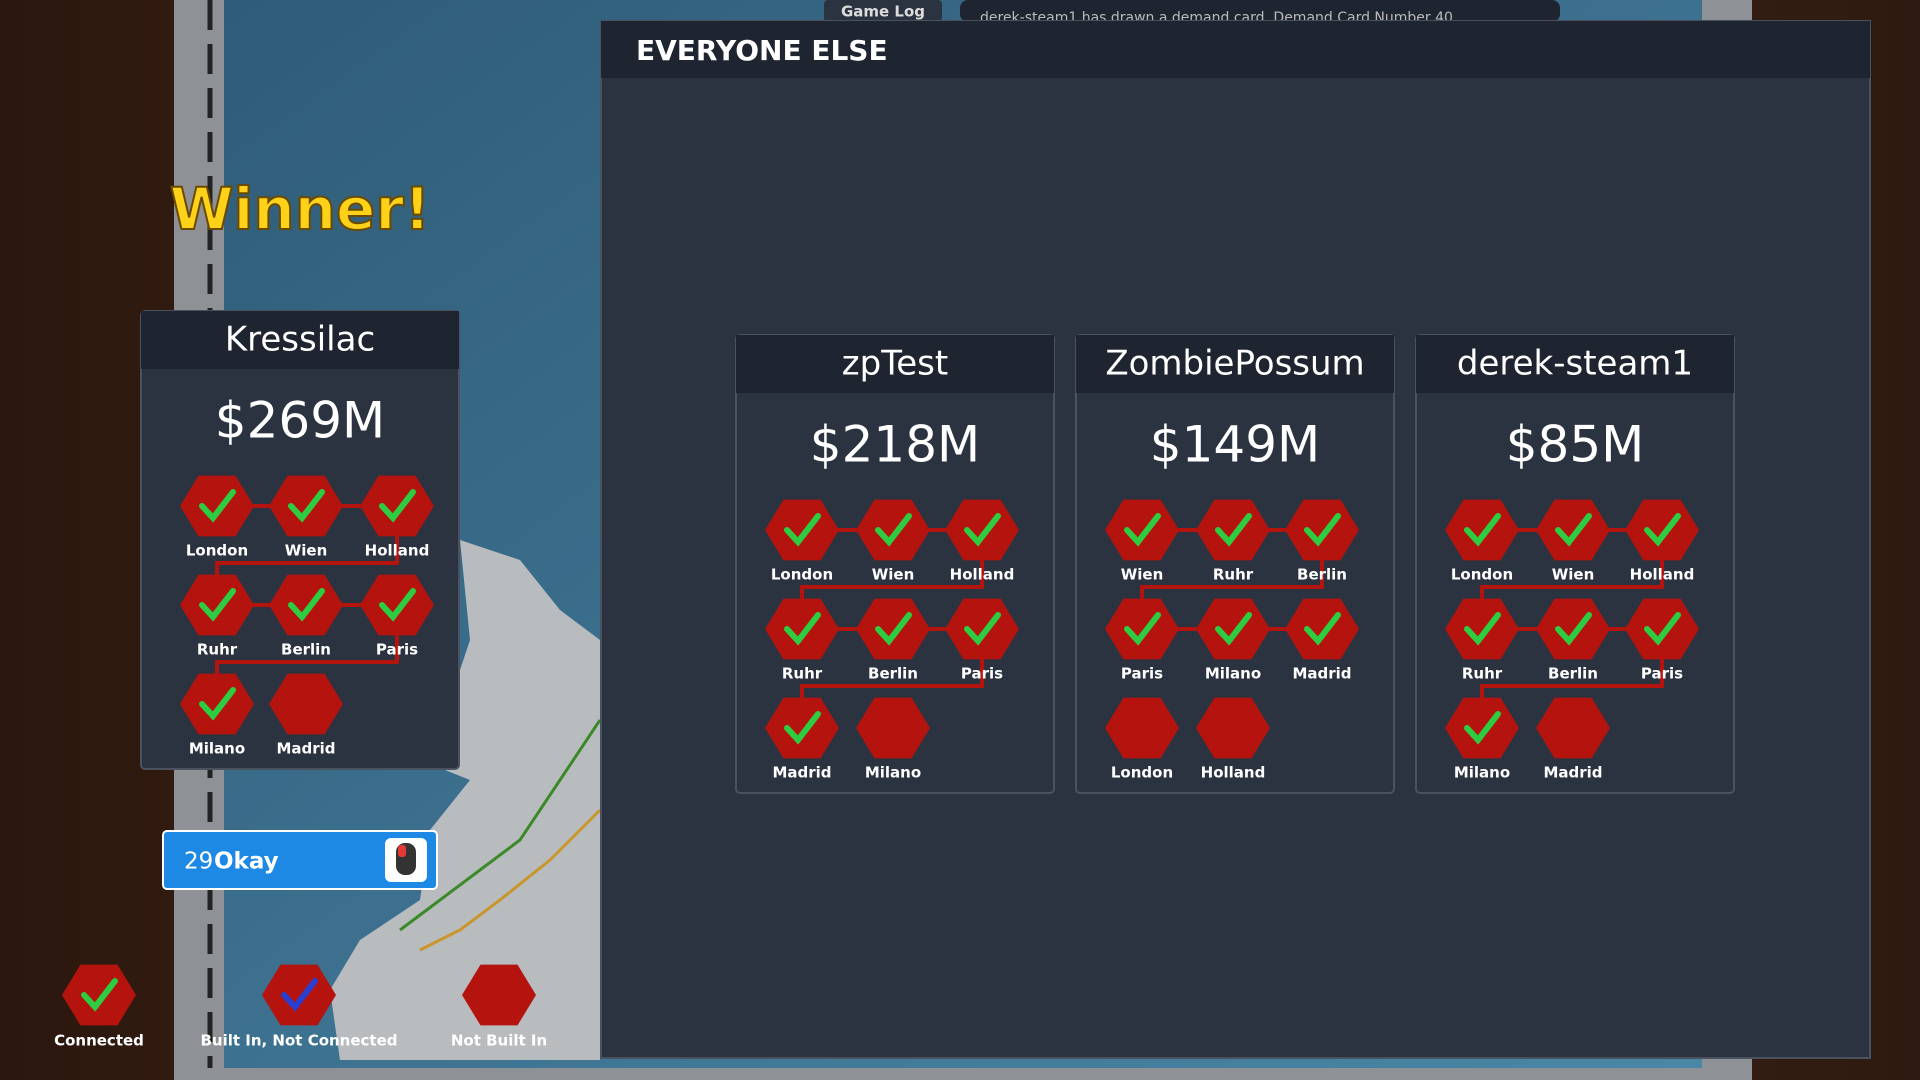 The image size is (1920, 1080). What do you see at coordinates (246, 862) in the screenshot?
I see `okay-label: Okay` at bounding box center [246, 862].